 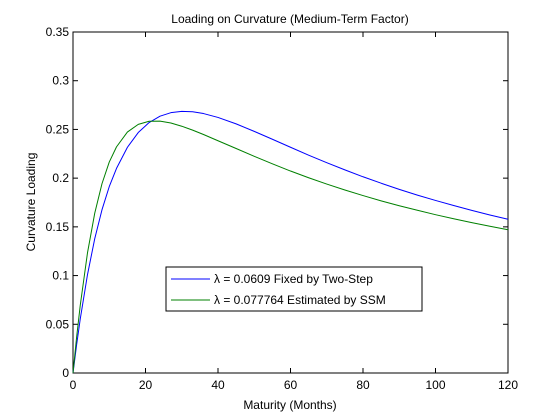 What do you see at coordinates (291, 385) in the screenshot?
I see `x-tick-label: 60` at bounding box center [291, 385].